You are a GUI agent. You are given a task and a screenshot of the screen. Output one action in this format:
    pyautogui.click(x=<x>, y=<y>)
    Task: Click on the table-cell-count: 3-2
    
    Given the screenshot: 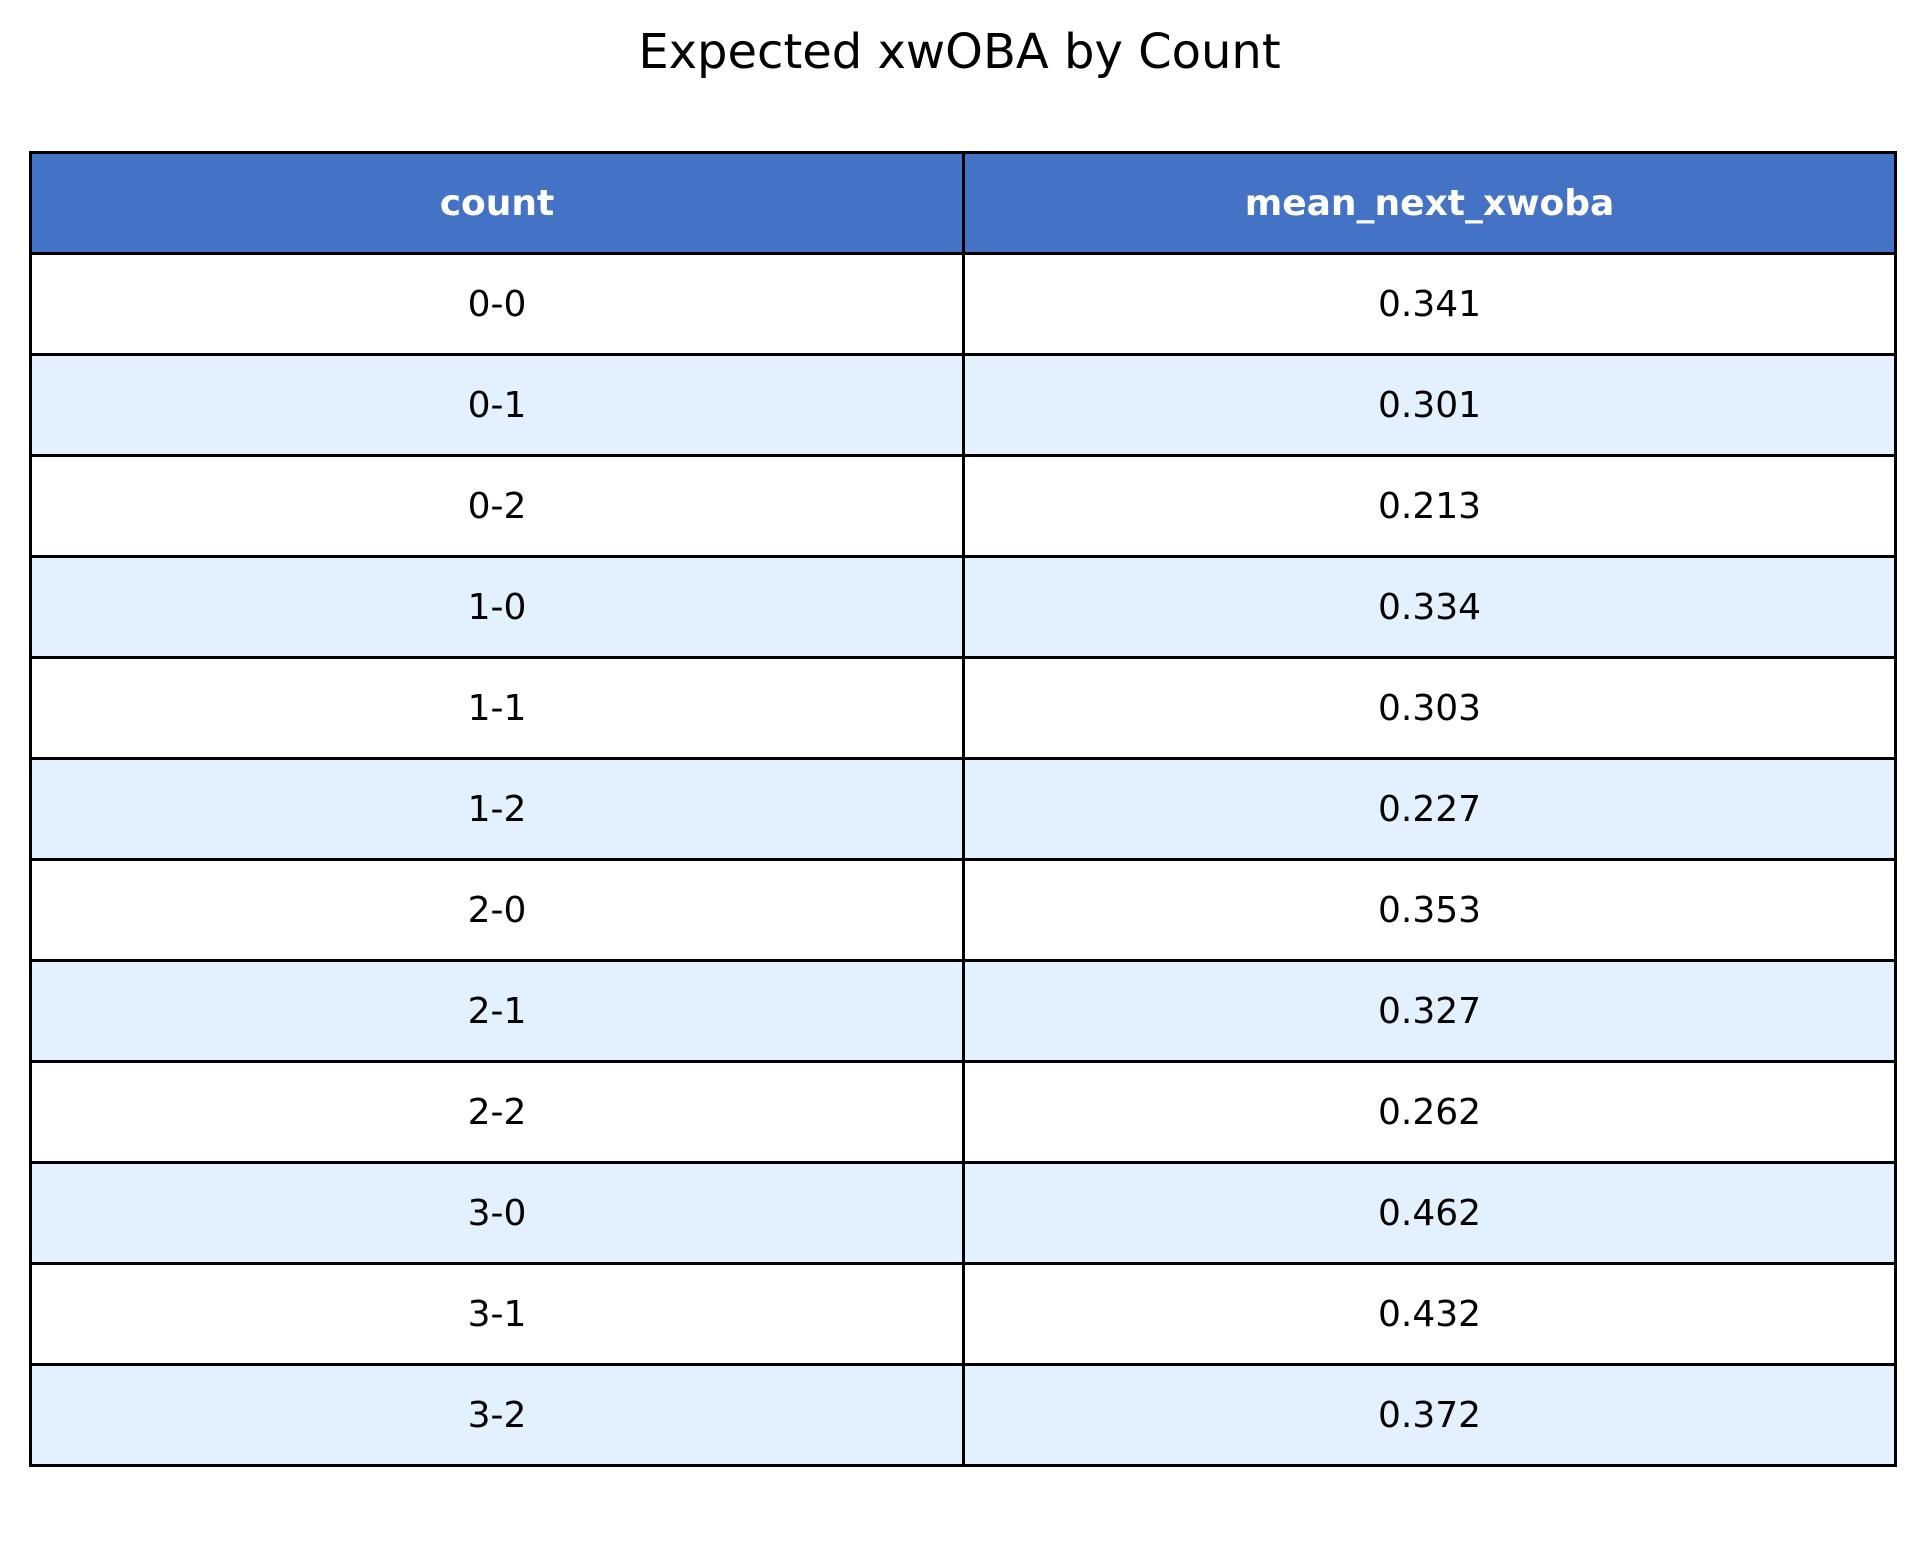 What is the action you would take?
    pyautogui.click(x=497, y=1415)
    